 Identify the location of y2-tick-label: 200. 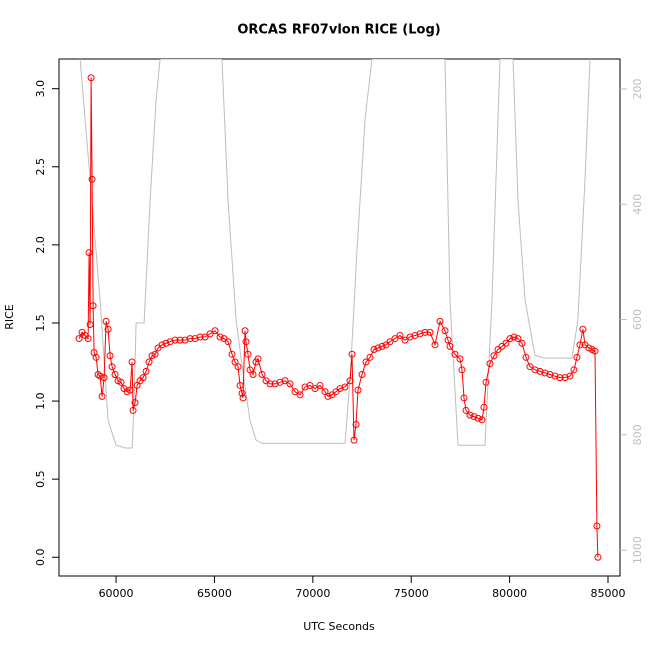
(637, 88).